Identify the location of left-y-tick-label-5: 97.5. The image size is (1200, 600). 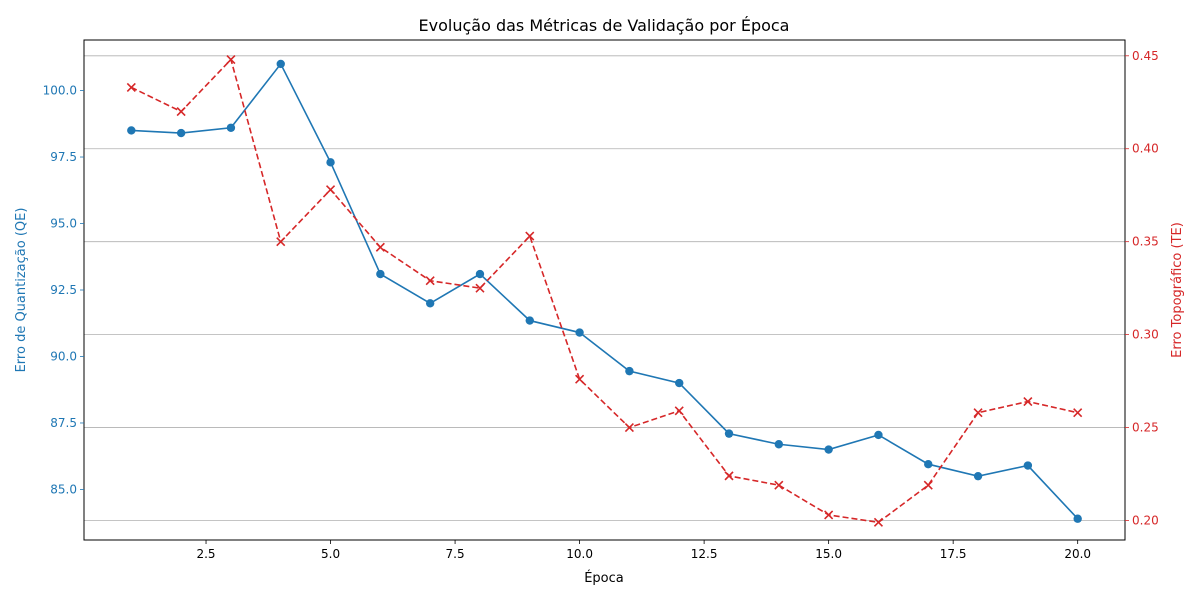
(63, 157).